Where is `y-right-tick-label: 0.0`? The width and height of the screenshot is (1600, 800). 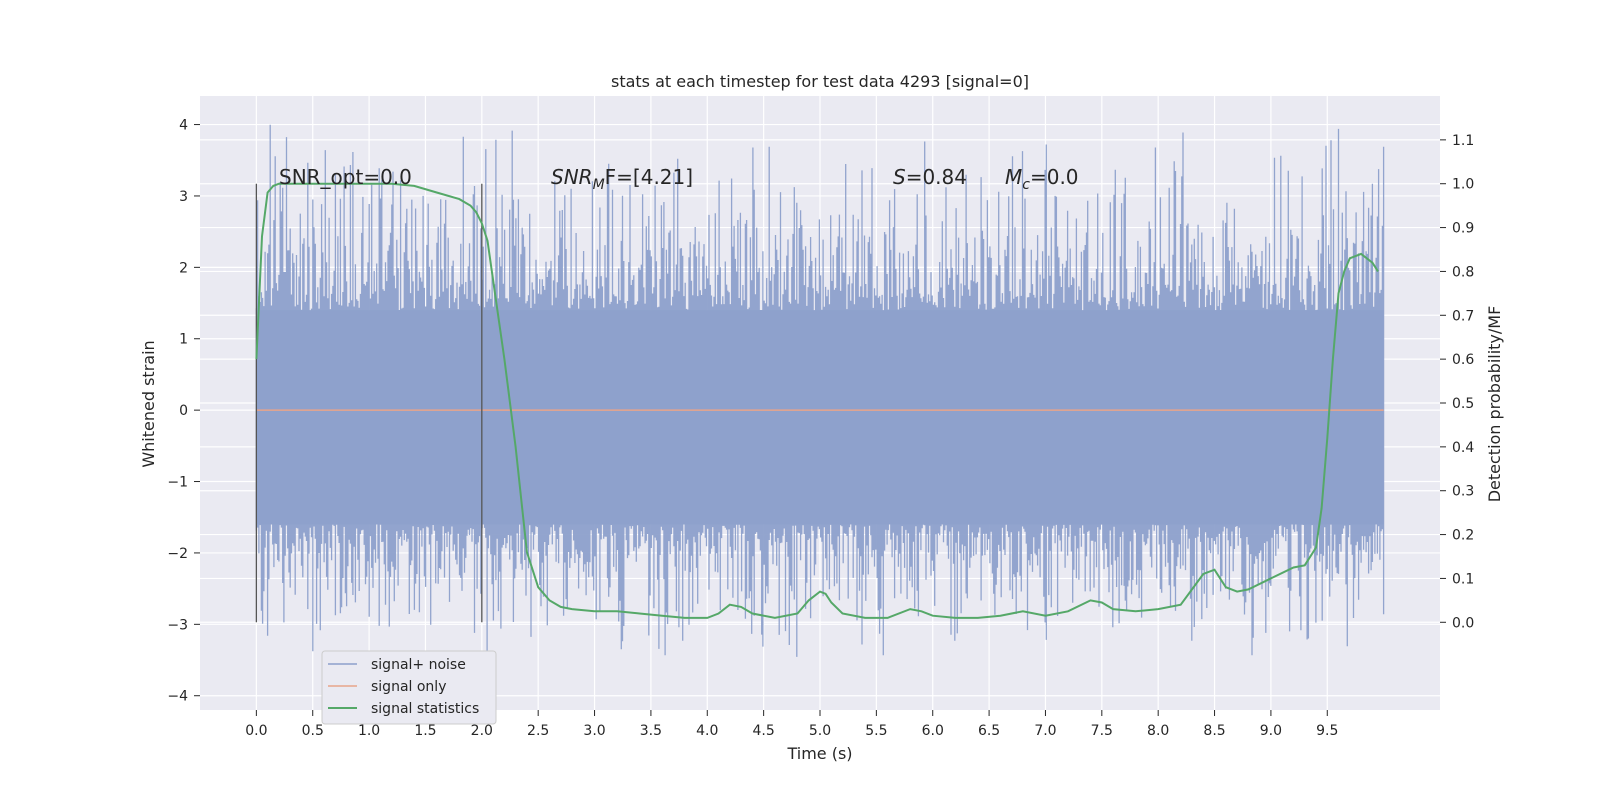 y-right-tick-label: 0.0 is located at coordinates (1463, 623).